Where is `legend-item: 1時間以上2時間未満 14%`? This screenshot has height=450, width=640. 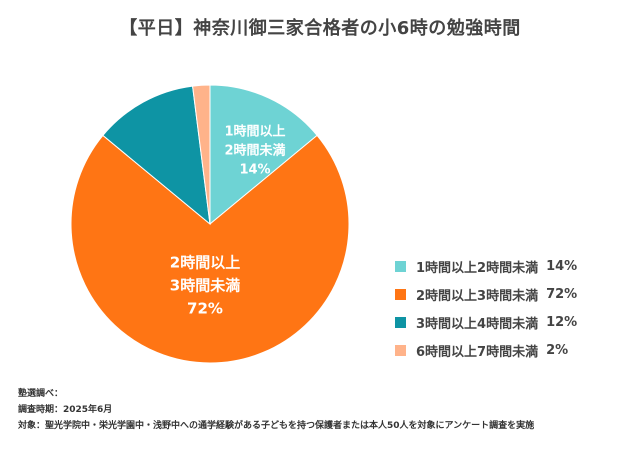
legend-item: 1時間以上2時間未満 14% is located at coordinates (486, 267).